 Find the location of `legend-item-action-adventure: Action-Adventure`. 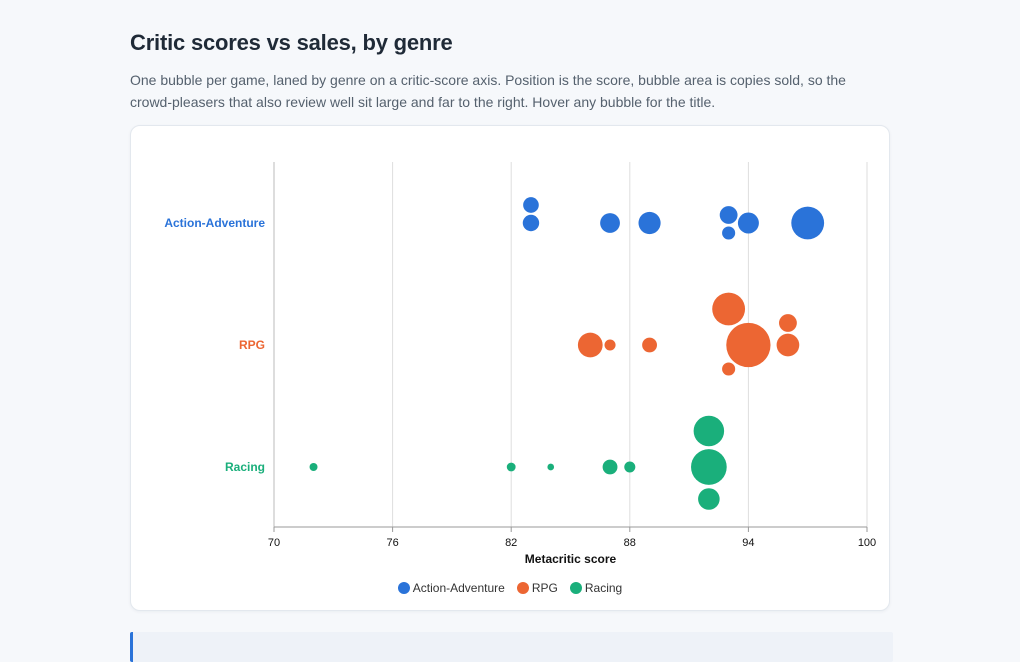

legend-item-action-adventure: Action-Adventure is located at coordinates (451, 588).